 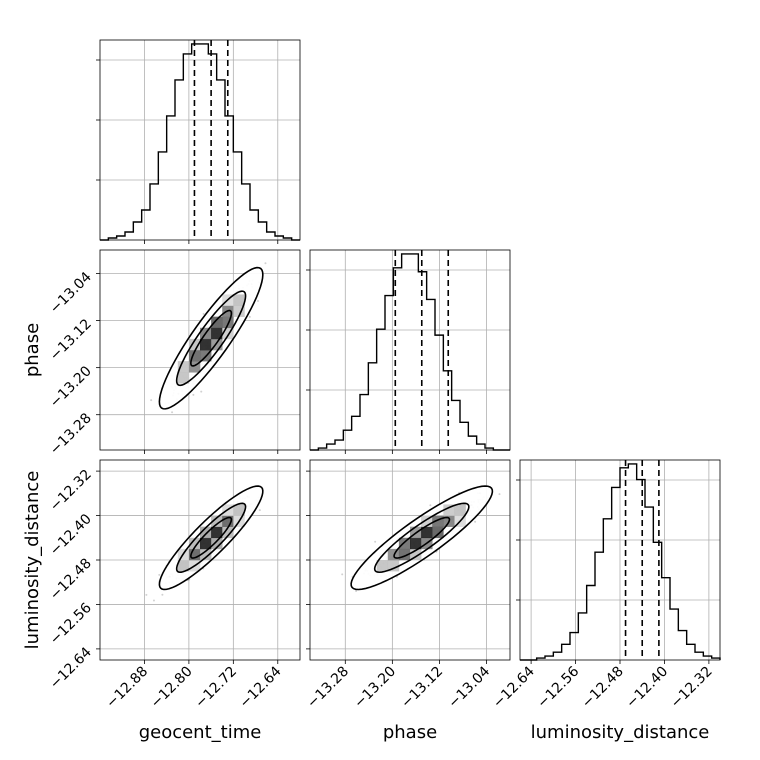 I want to click on x-tick-label: −12.56, so click(x=558, y=687).